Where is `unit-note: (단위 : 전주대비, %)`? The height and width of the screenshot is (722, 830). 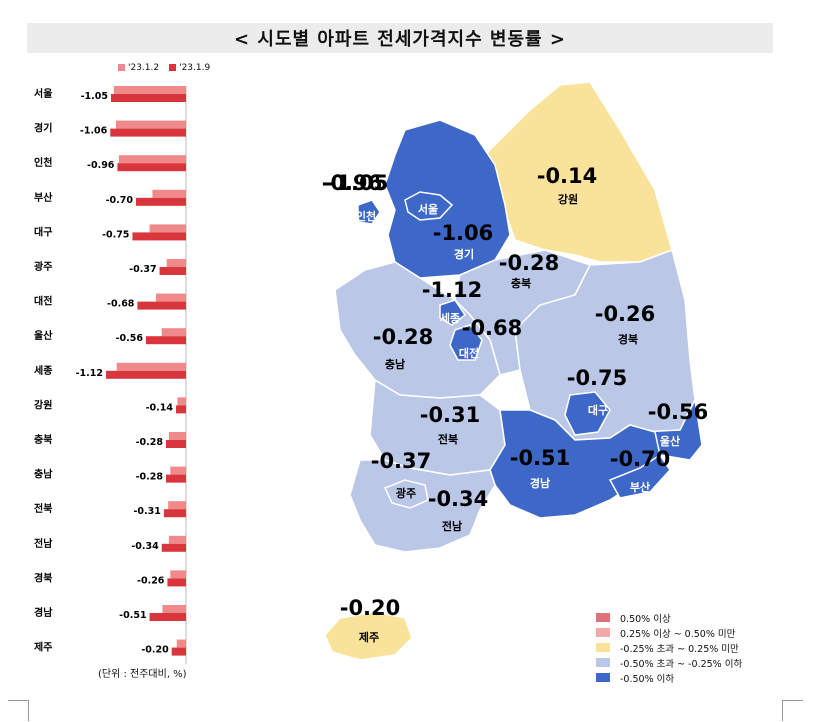
unit-note: (단위 : 전주대비, %) is located at coordinates (142, 674).